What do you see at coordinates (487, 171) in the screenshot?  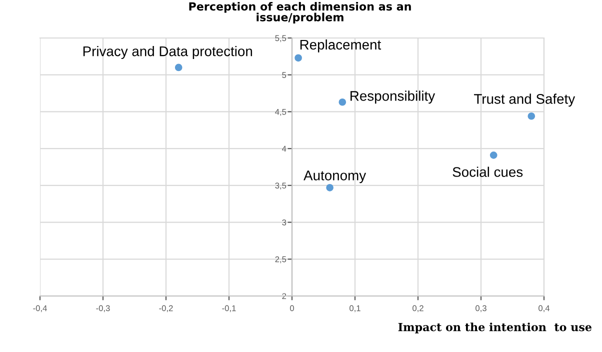 I see `annotation: Social cues` at bounding box center [487, 171].